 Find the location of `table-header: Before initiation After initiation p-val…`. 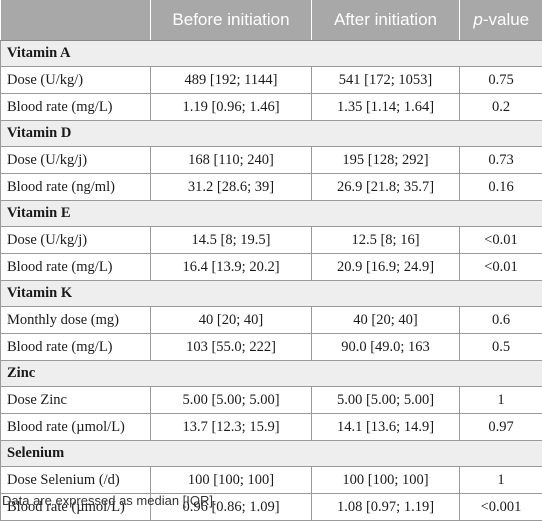

table-header: Before initiation After initiation p-val… is located at coordinates (271, 20).